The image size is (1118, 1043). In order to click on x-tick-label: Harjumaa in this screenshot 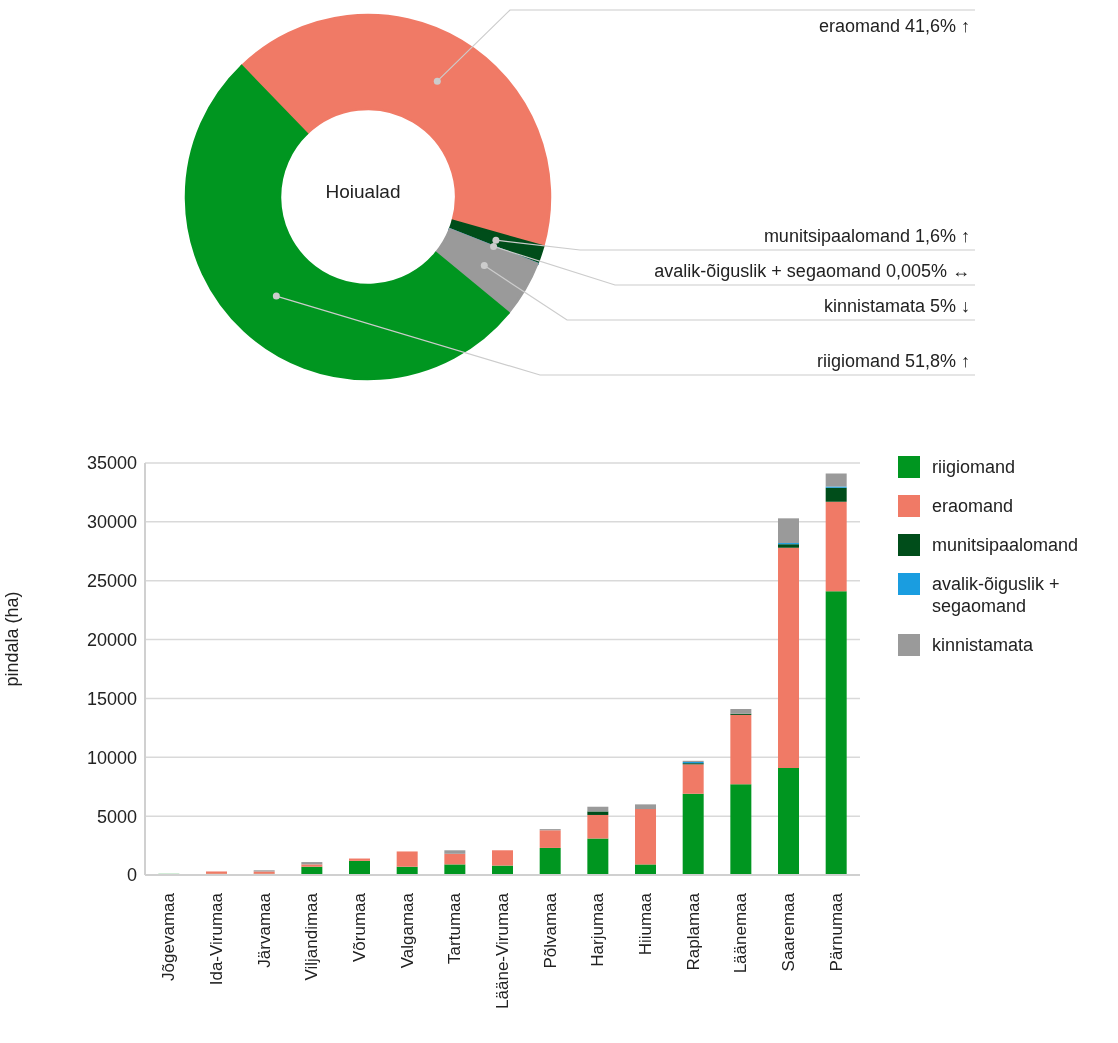, I will do `click(598, 929)`.